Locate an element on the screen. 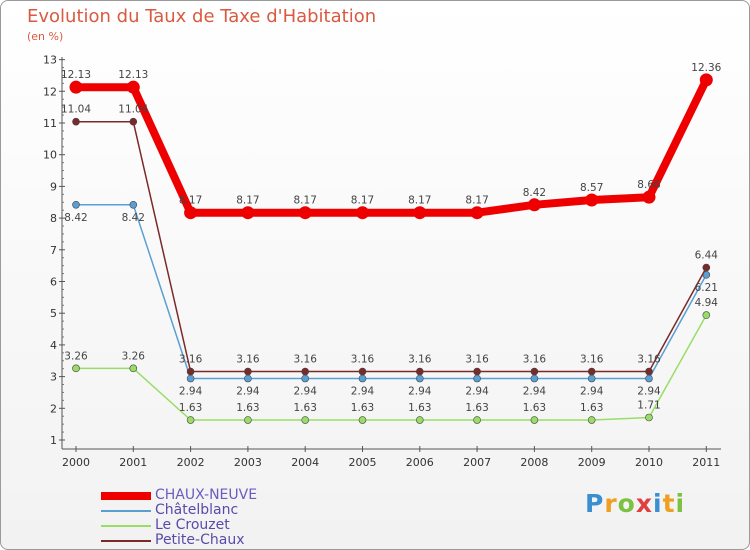 The width and height of the screenshot is (750, 550). x-tick-label: 2003 is located at coordinates (248, 462).